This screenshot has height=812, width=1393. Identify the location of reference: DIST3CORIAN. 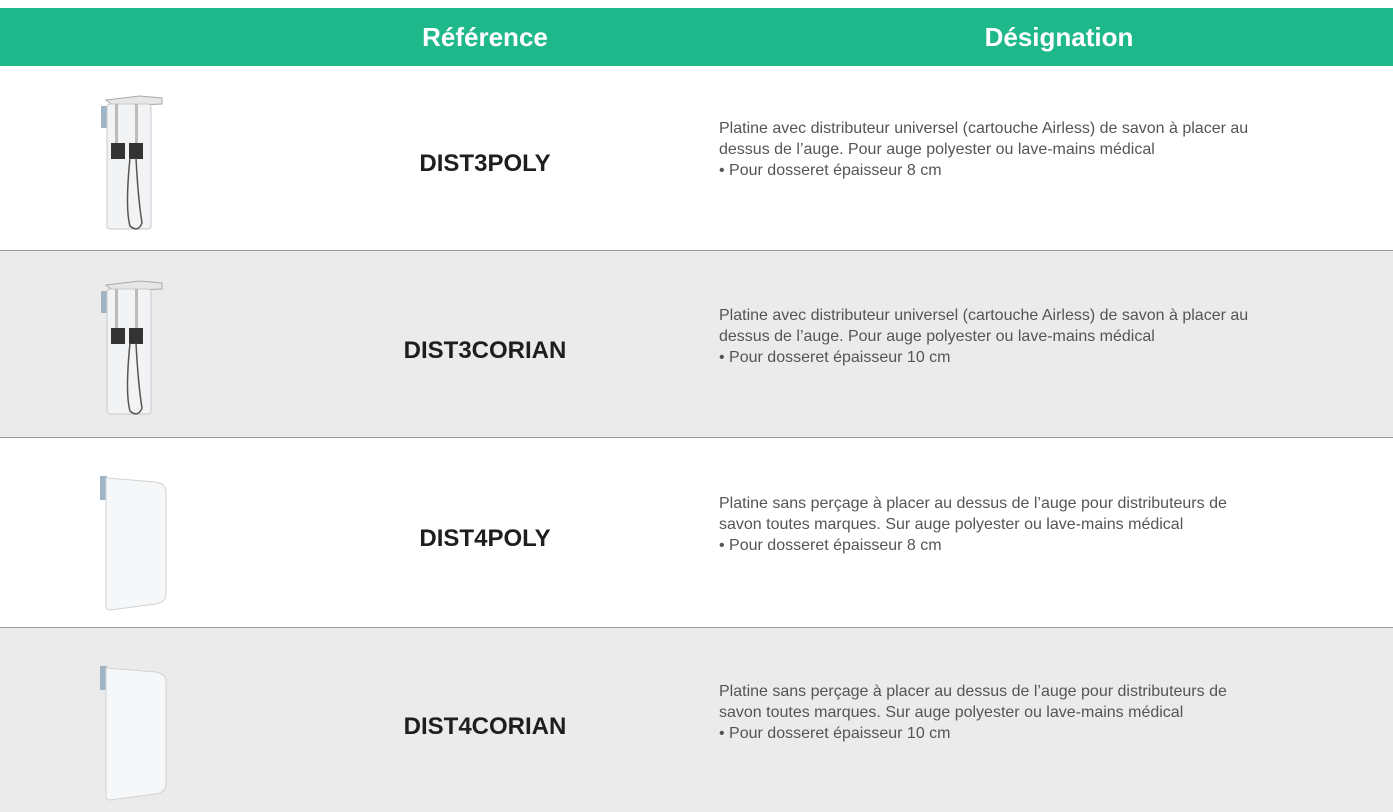
(485, 350).